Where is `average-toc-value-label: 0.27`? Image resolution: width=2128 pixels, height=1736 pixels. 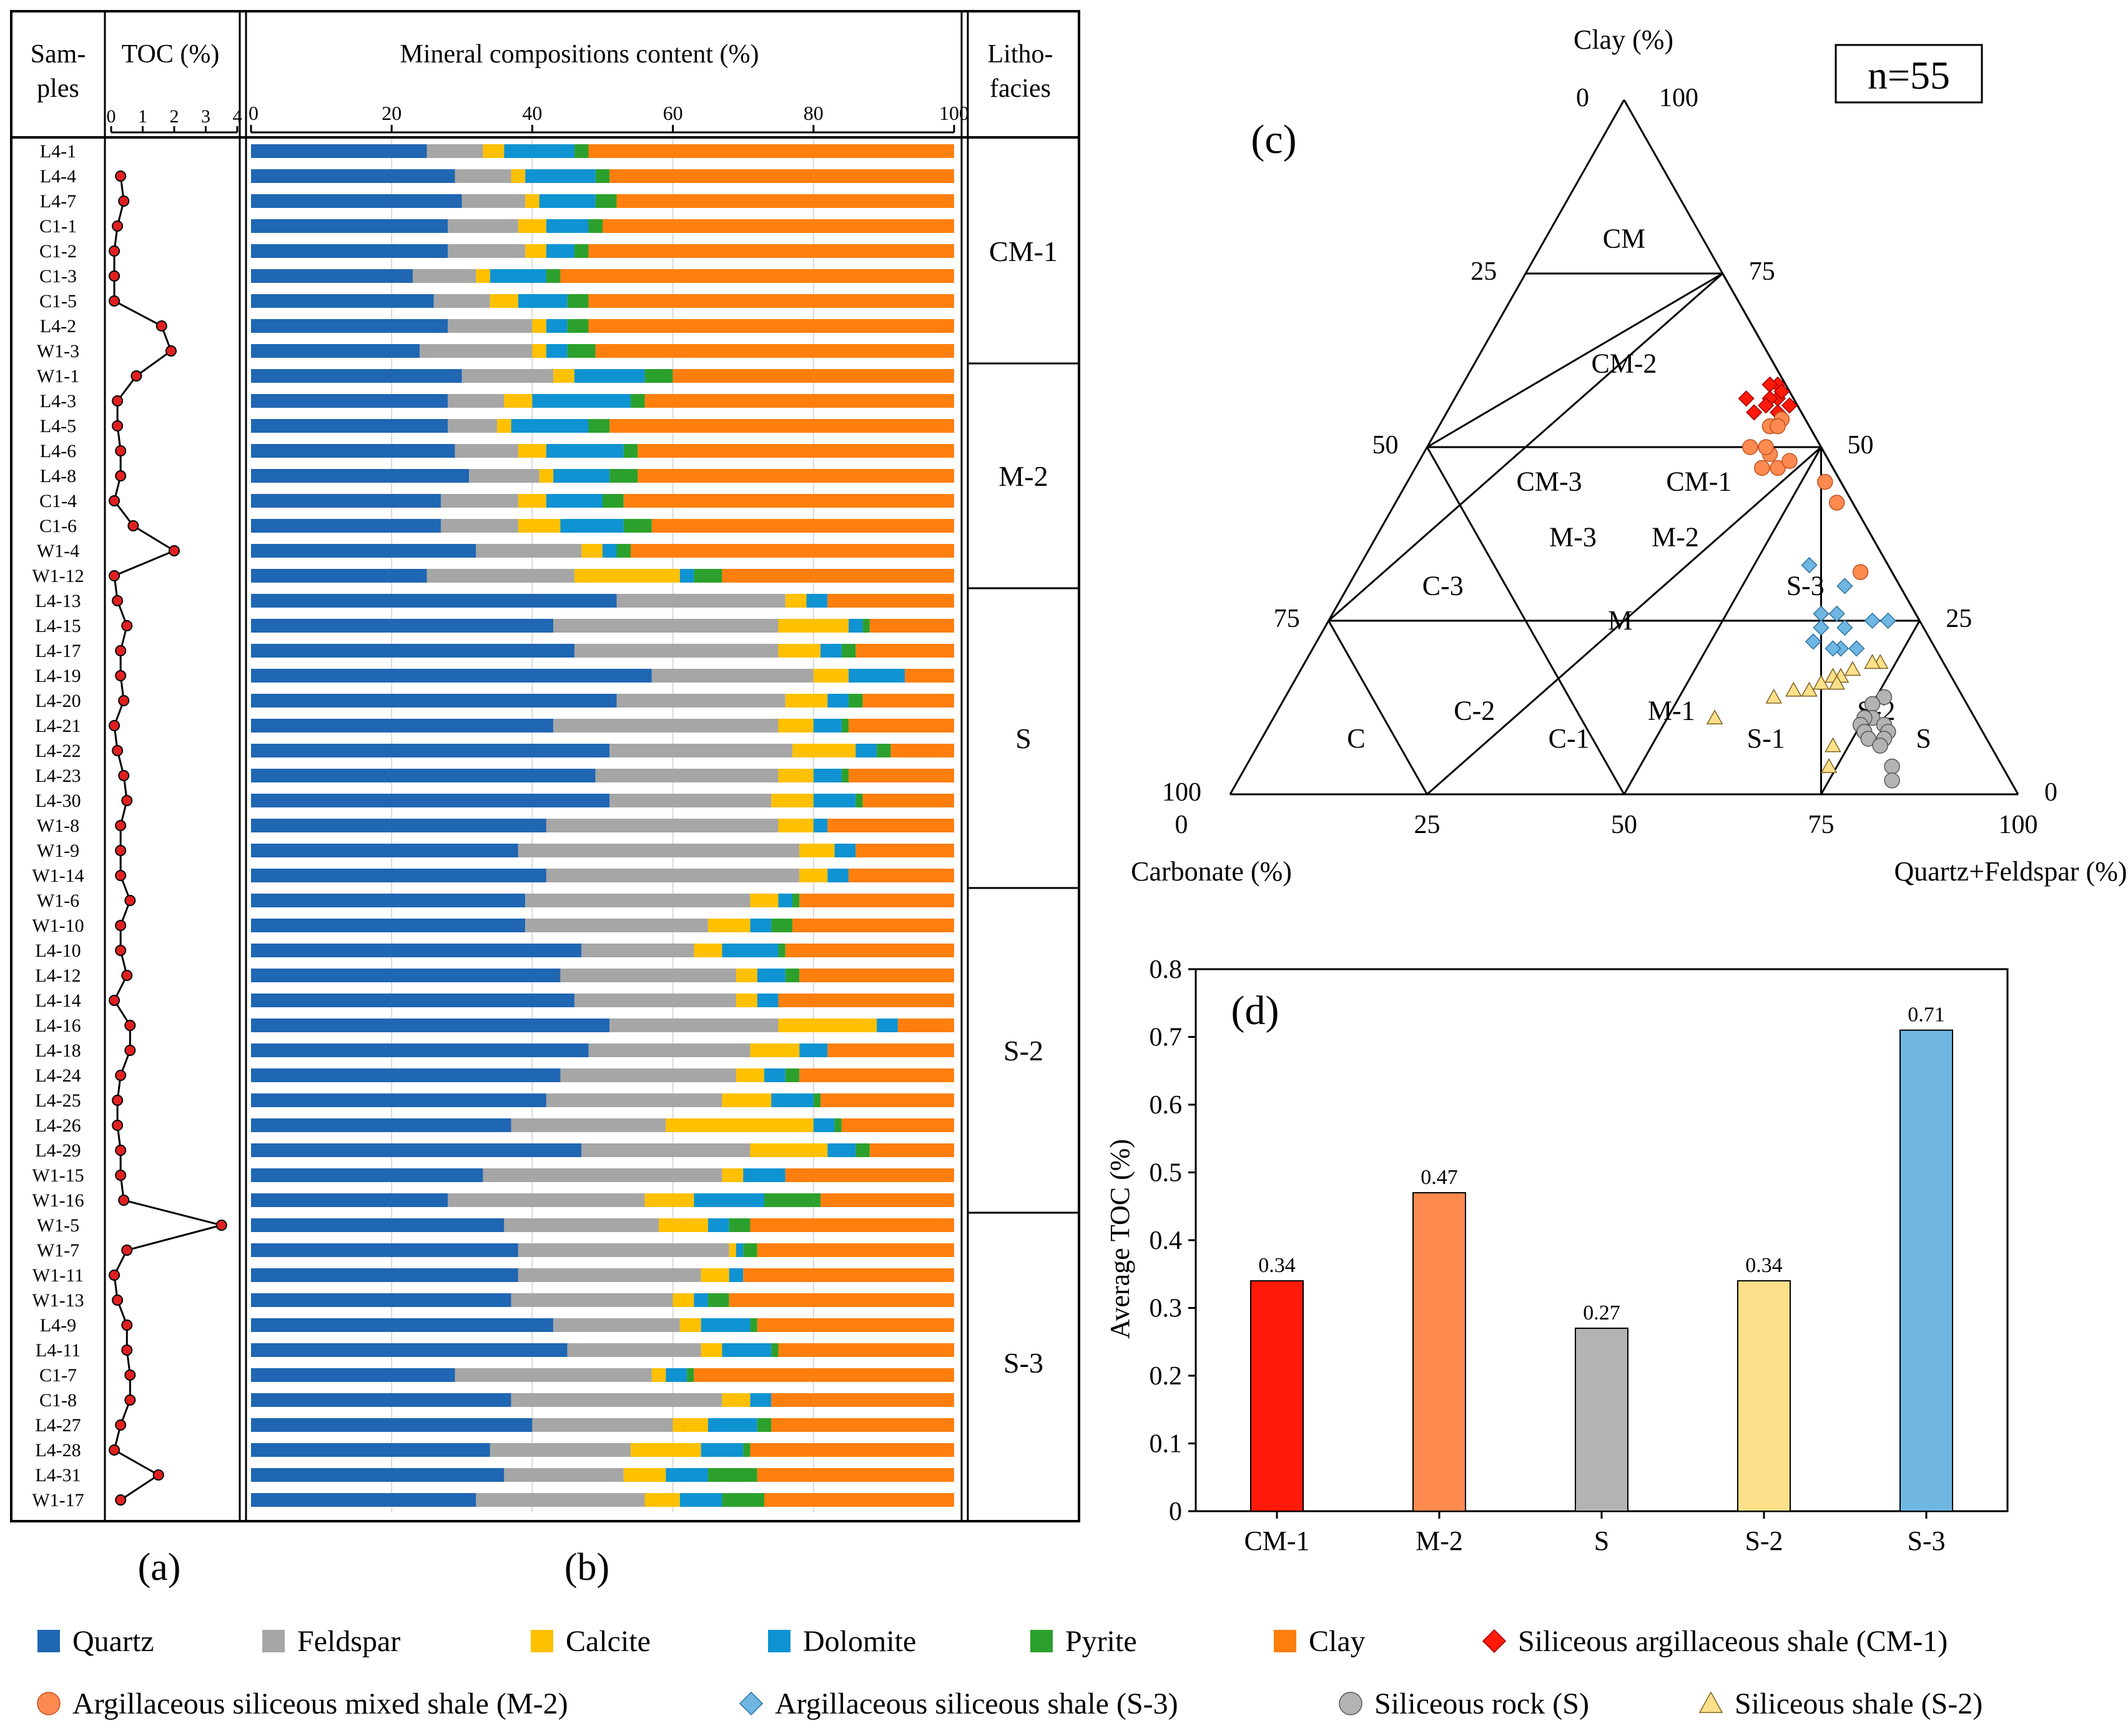 average-toc-value-label: 0.27 is located at coordinates (1601, 1312).